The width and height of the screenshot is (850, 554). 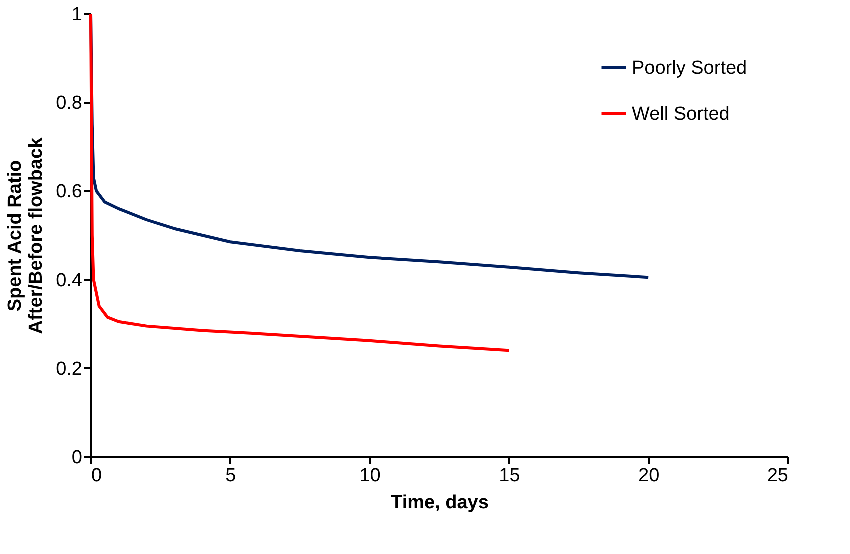 I want to click on y-tick-label: 0.6, so click(x=69, y=192).